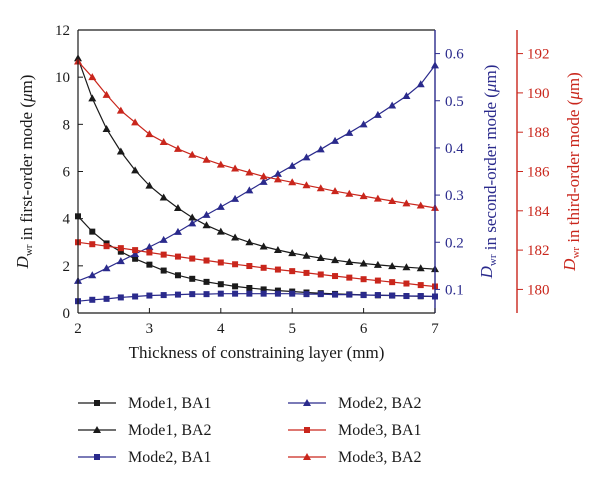  I want to click on y1-axis-title-part: in first-order mode (, so click(26, 173).